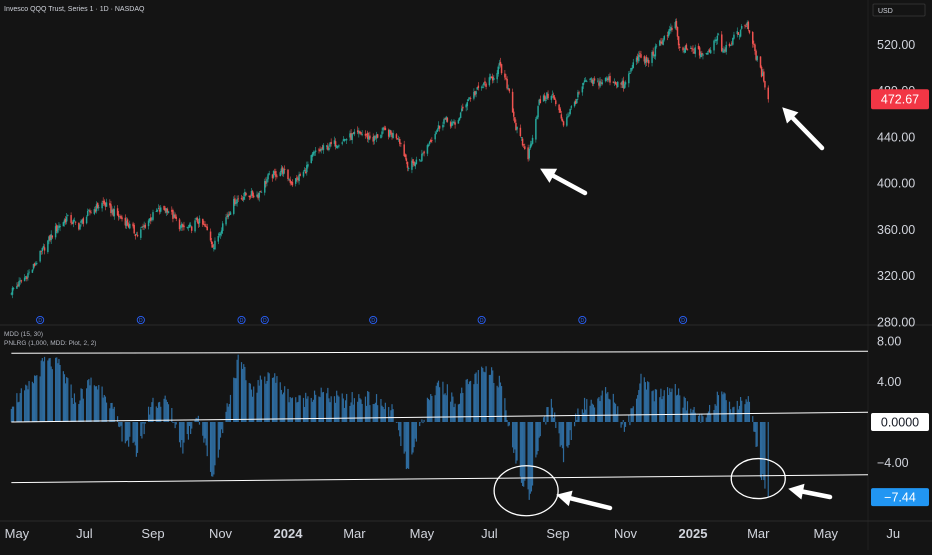  Describe the element at coordinates (289, 533) in the screenshot. I see `time-axis-tick-label: 2024` at that location.